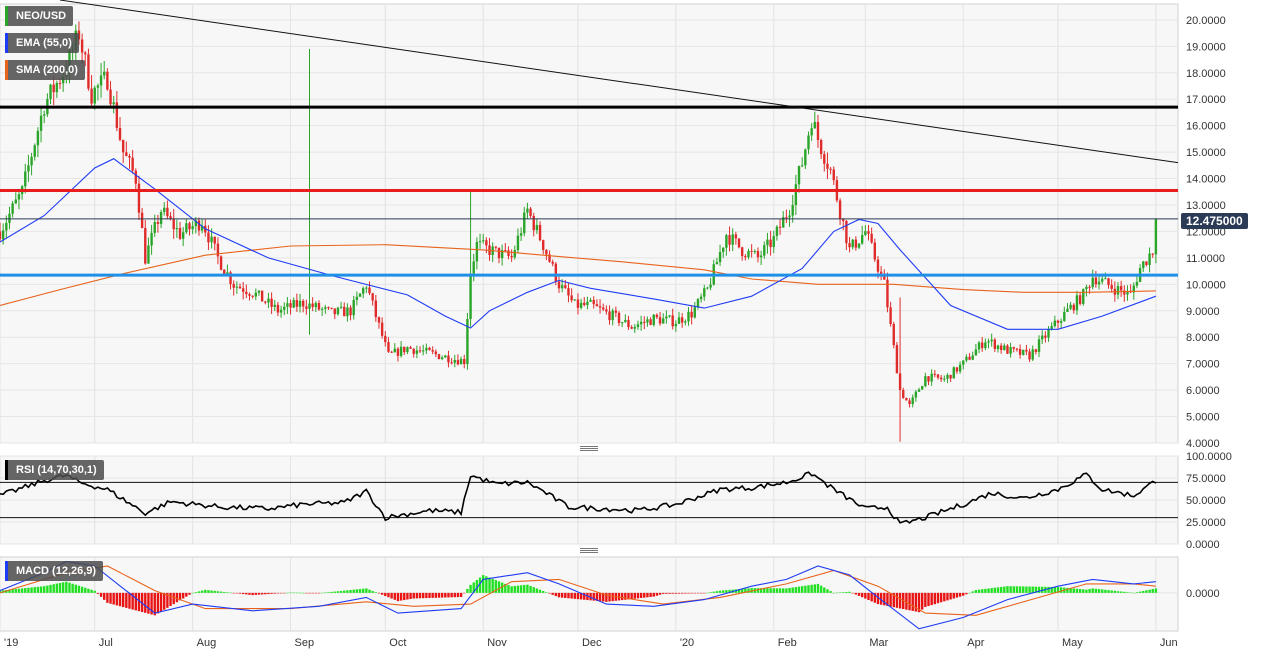  Describe the element at coordinates (45, 70) in the screenshot. I see `sma-legend: SMA (200,0)` at that location.